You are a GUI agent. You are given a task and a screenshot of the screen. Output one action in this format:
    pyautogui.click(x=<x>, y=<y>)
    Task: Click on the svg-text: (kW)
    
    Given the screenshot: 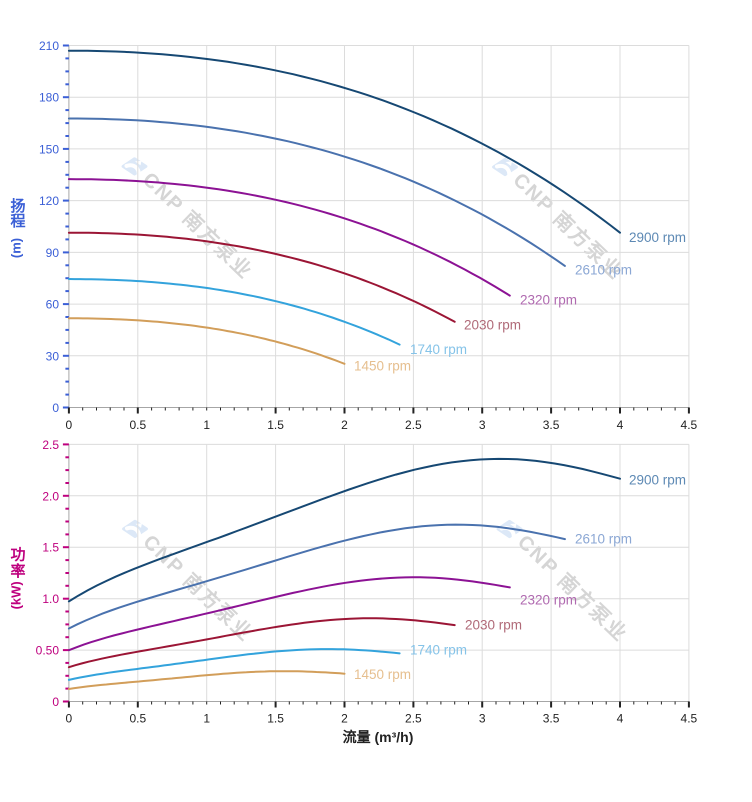 What is the action you would take?
    pyautogui.click(x=16, y=595)
    